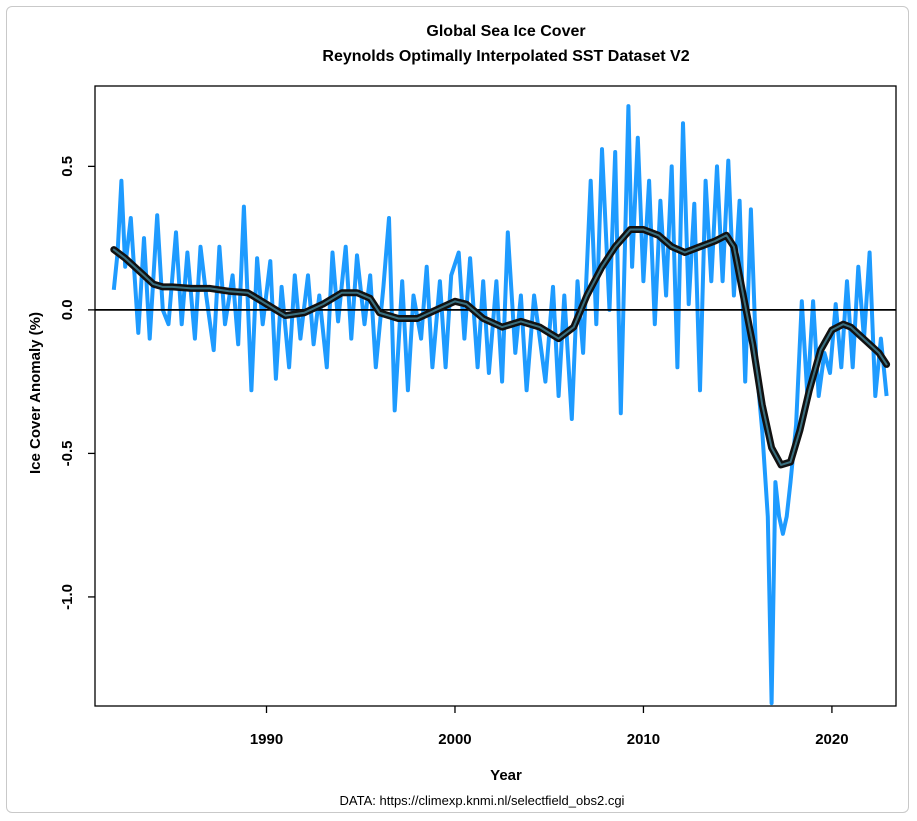  What do you see at coordinates (266, 739) in the screenshot?
I see `x-tick-label: 1990` at bounding box center [266, 739].